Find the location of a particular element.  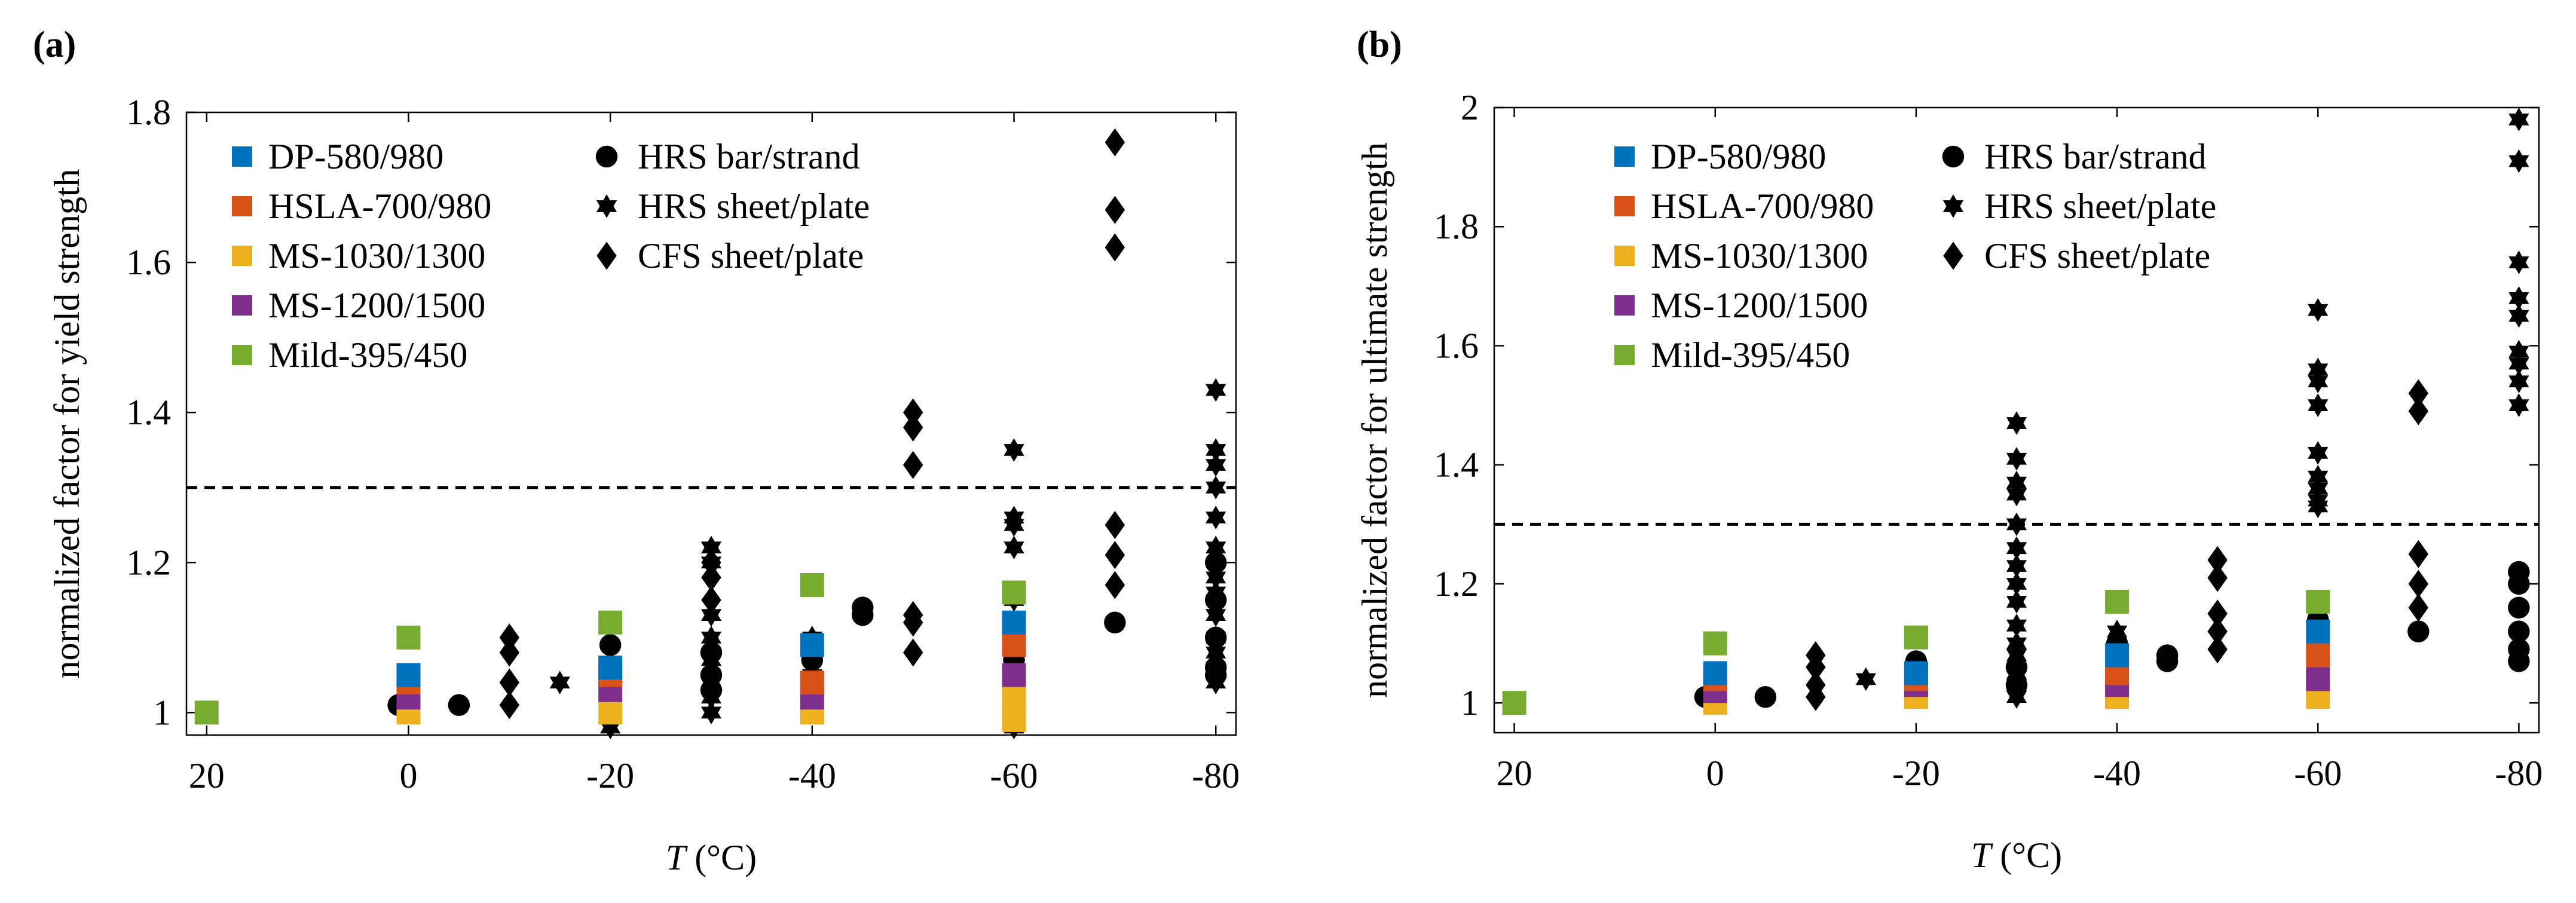

x-tick-label-b: -40 is located at coordinates (2117, 773).